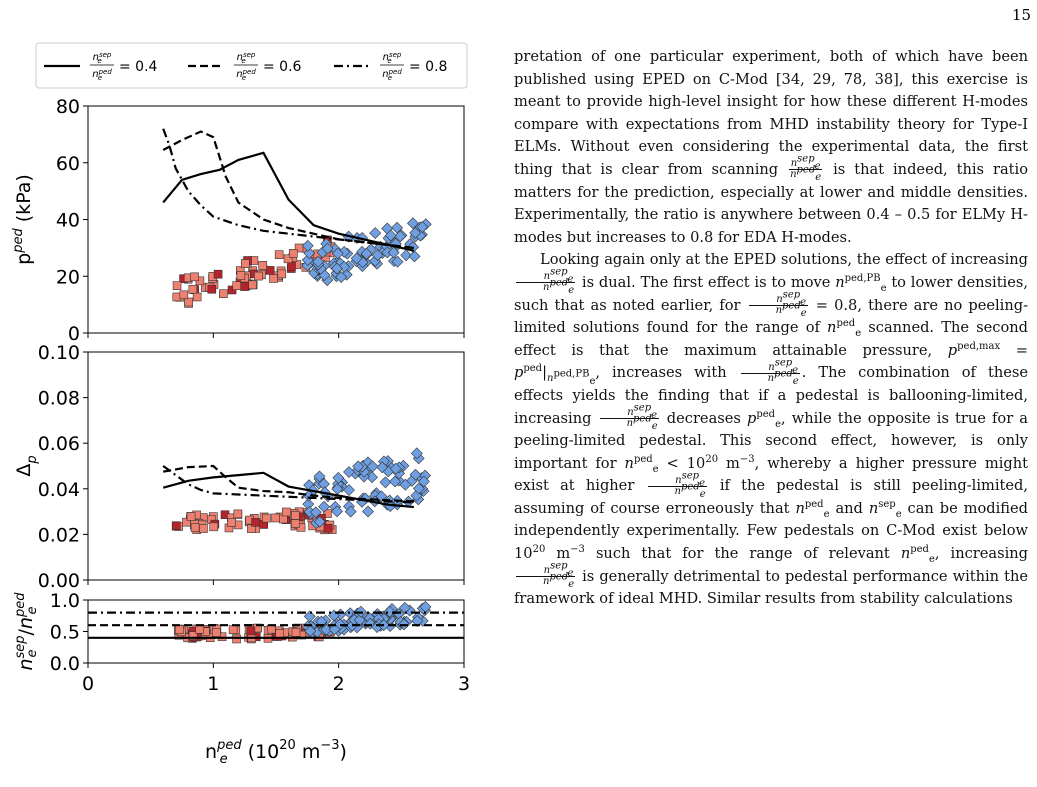 This screenshot has width=1037, height=787. What do you see at coordinates (282, 67) in the screenshot?
I see `legend-label-dashed: = 0.6` at bounding box center [282, 67].